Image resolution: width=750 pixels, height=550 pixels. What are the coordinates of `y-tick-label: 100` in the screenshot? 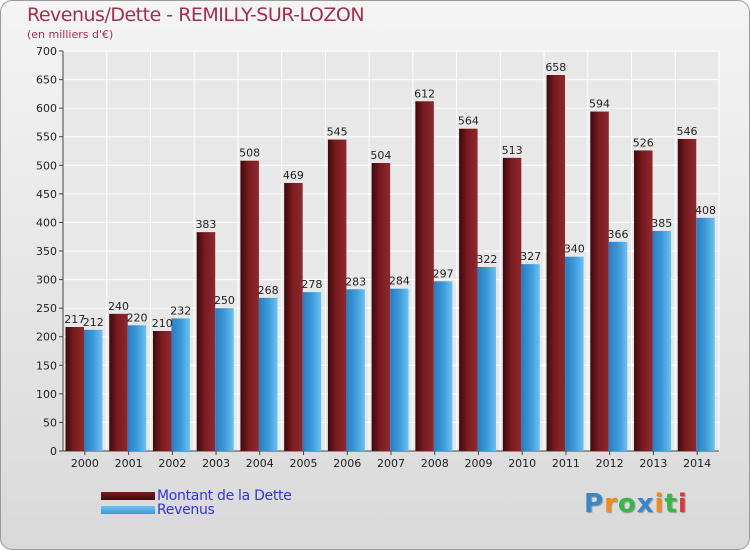 It's located at (46, 394).